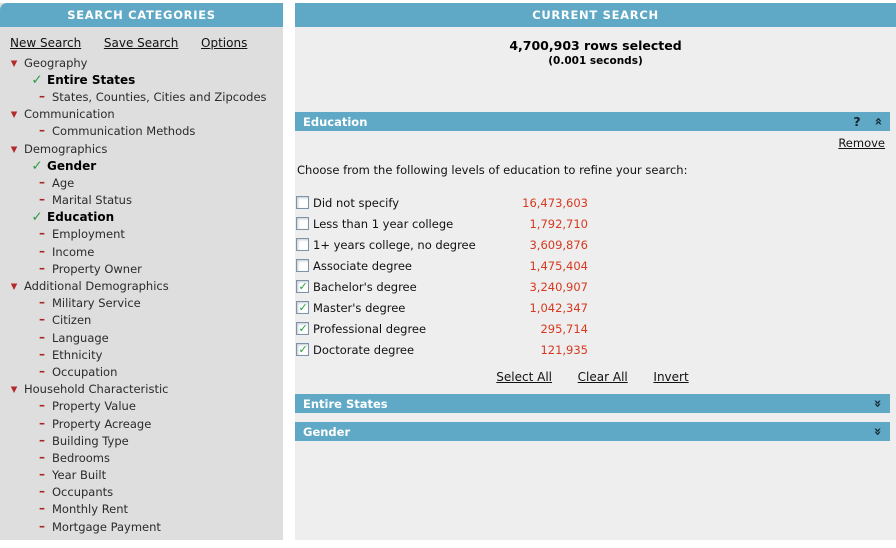 The width and height of the screenshot is (896, 548). I want to click on tree-item: Occupation, so click(141, 371).